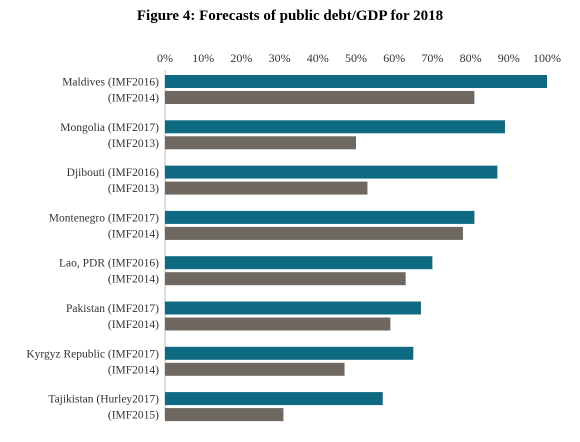 Image resolution: width=580 pixels, height=442 pixels. What do you see at coordinates (104, 218) in the screenshot?
I see `category-label: Montenegro (IMF2017)` at bounding box center [104, 218].